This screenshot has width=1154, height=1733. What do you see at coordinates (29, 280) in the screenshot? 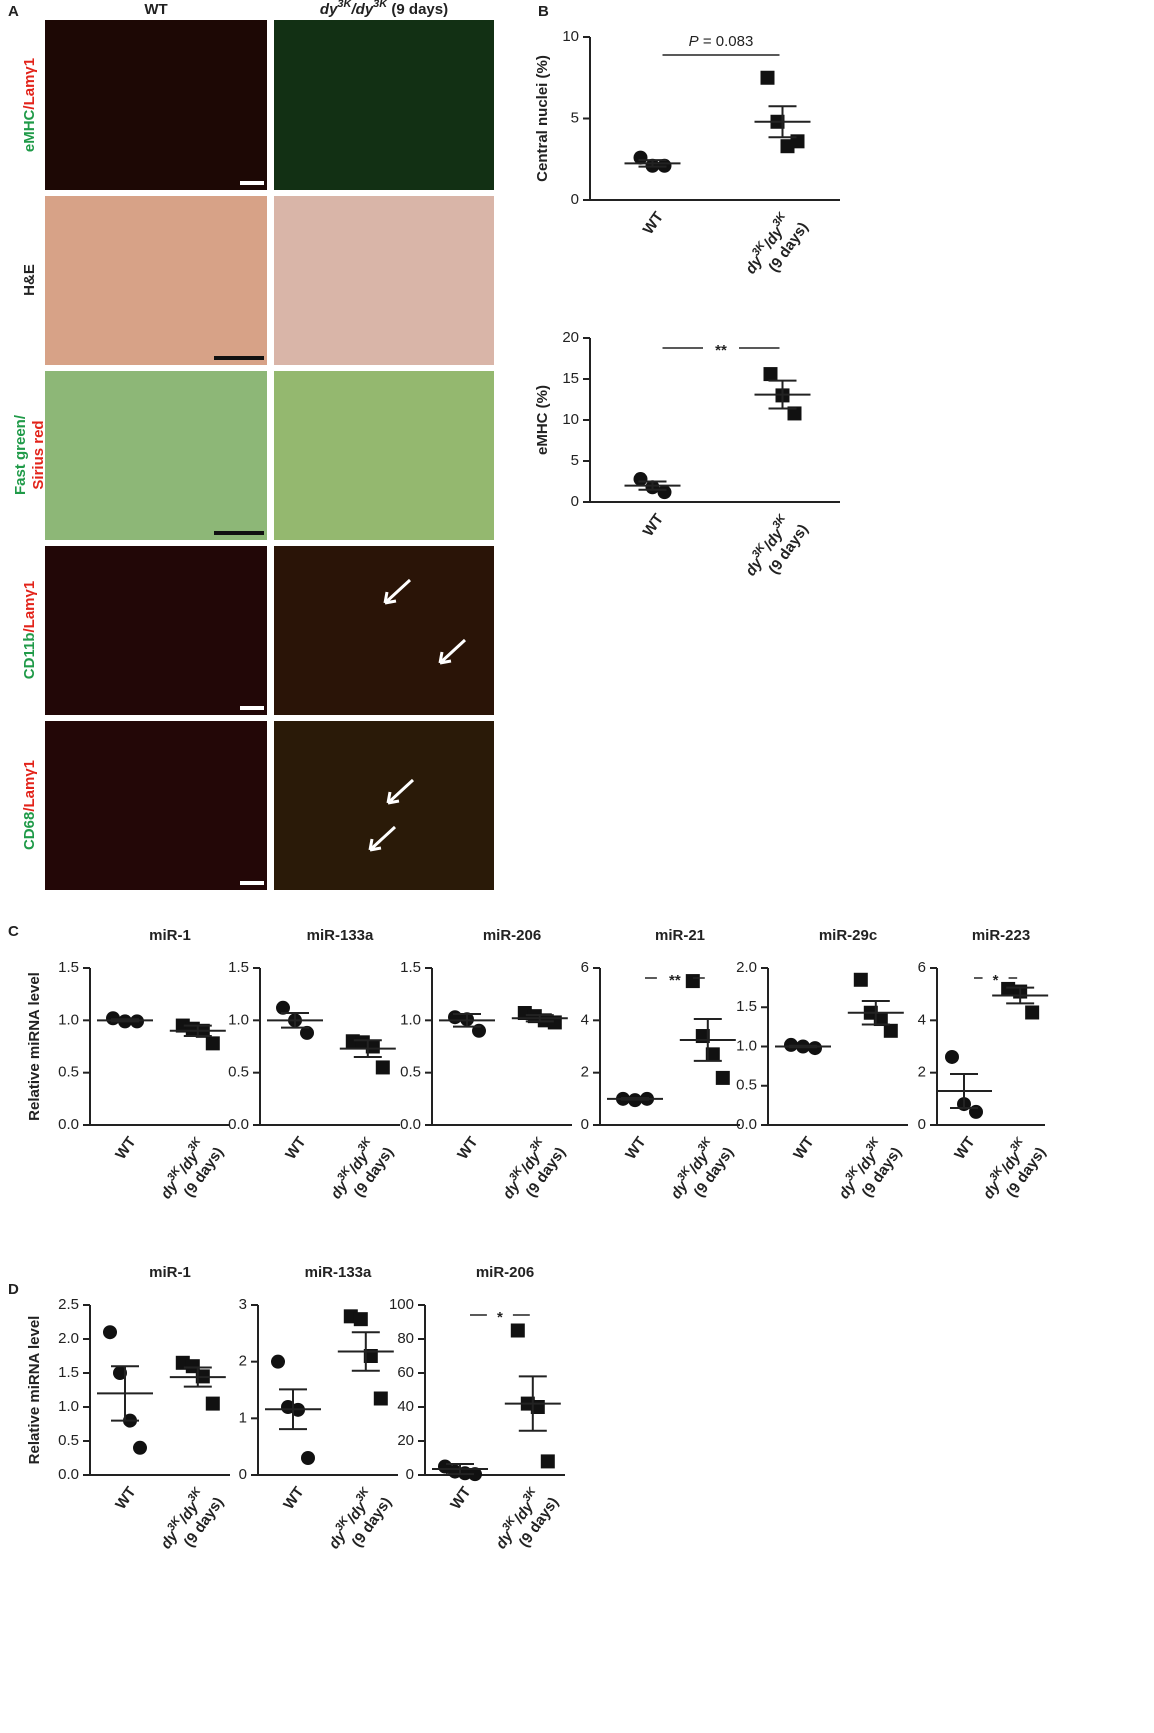
I see `row-label-part: H&E` at bounding box center [29, 280].